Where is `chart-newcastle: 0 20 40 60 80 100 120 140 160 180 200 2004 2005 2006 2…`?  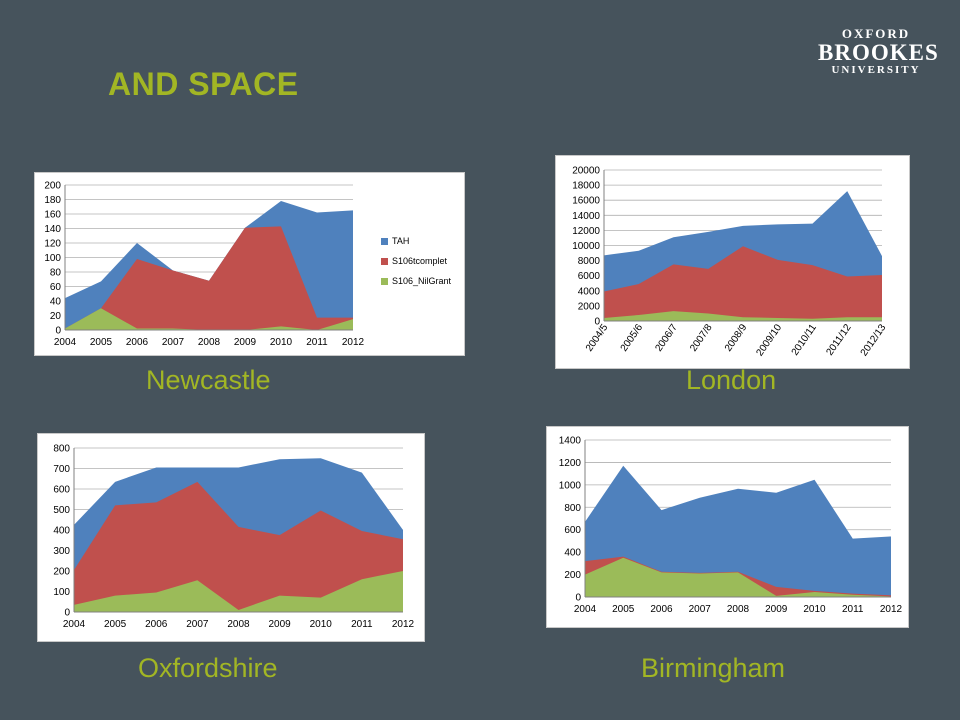 chart-newcastle: 0 20 40 60 80 100 120 140 160 180 200 2004 2005 2006 2… is located at coordinates (248, 265).